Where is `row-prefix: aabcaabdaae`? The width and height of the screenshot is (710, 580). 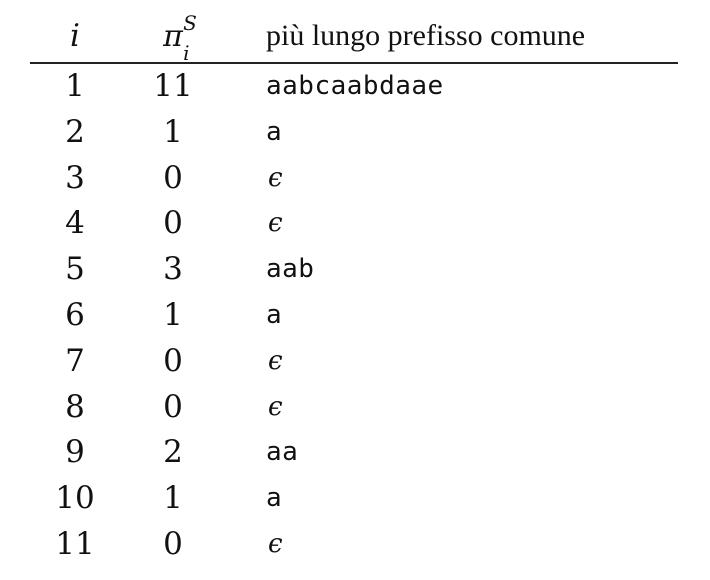
row-prefix: aabcaabdaae is located at coordinates (355, 86).